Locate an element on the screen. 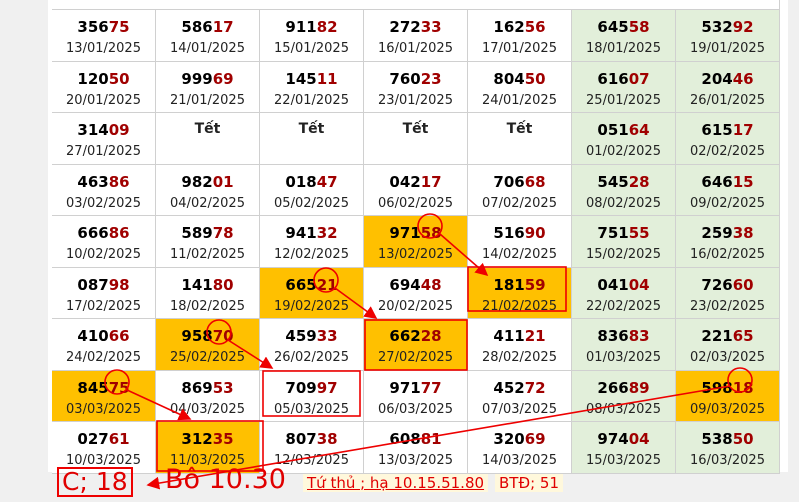 The image size is (799, 502). cell-number: 05164 is located at coordinates (623, 130).